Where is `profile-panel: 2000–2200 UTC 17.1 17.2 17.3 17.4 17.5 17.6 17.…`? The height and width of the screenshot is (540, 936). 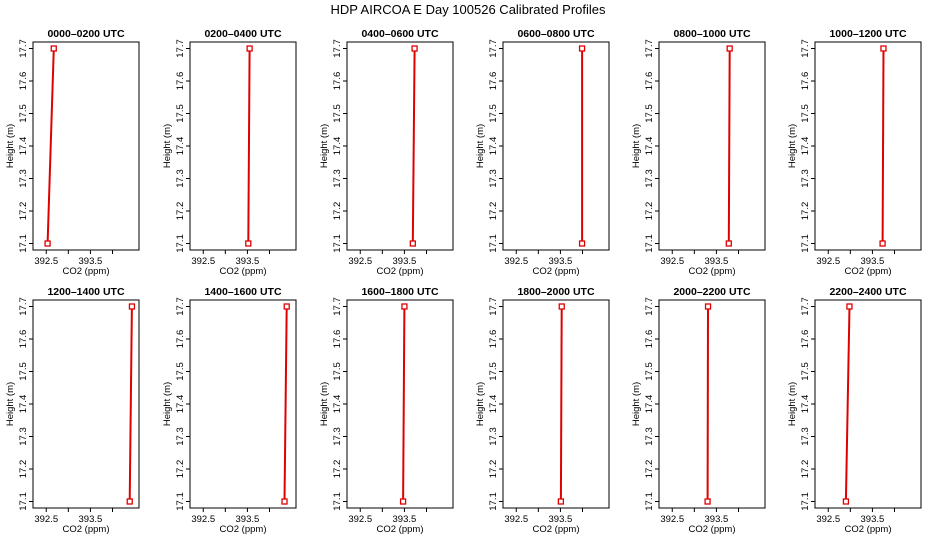 profile-panel: 2000–2200 UTC 17.1 17.2 17.3 17.4 17.5 17.6 17.… is located at coordinates (698, 410).